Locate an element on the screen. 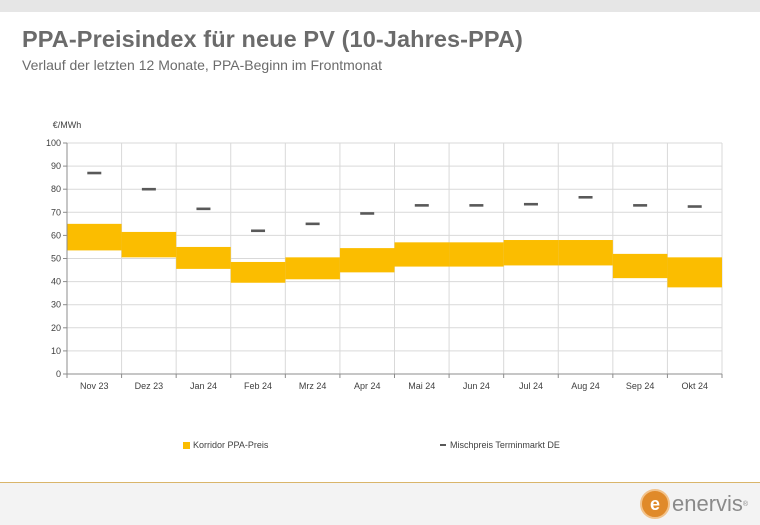 Image resolution: width=760 pixels, height=525 pixels. logo-registered: ® is located at coordinates (745, 504).